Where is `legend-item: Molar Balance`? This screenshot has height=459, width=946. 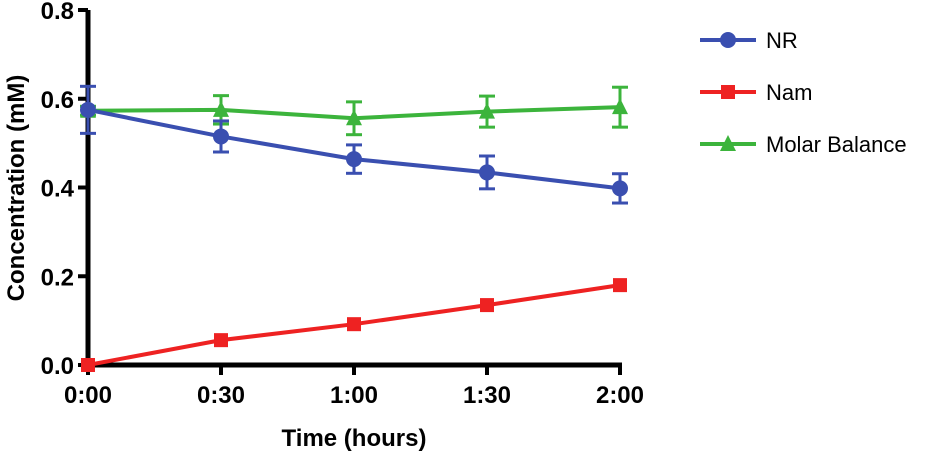
legend-item: Molar Balance is located at coordinates (803, 144).